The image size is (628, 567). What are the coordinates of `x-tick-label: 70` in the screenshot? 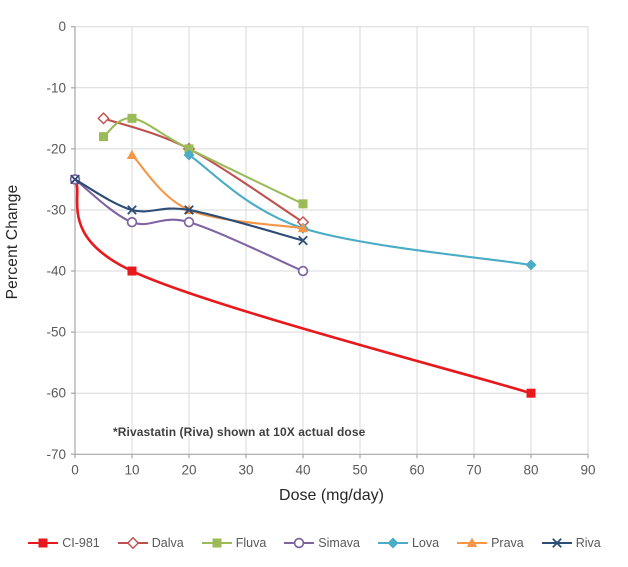 It's located at (473, 469).